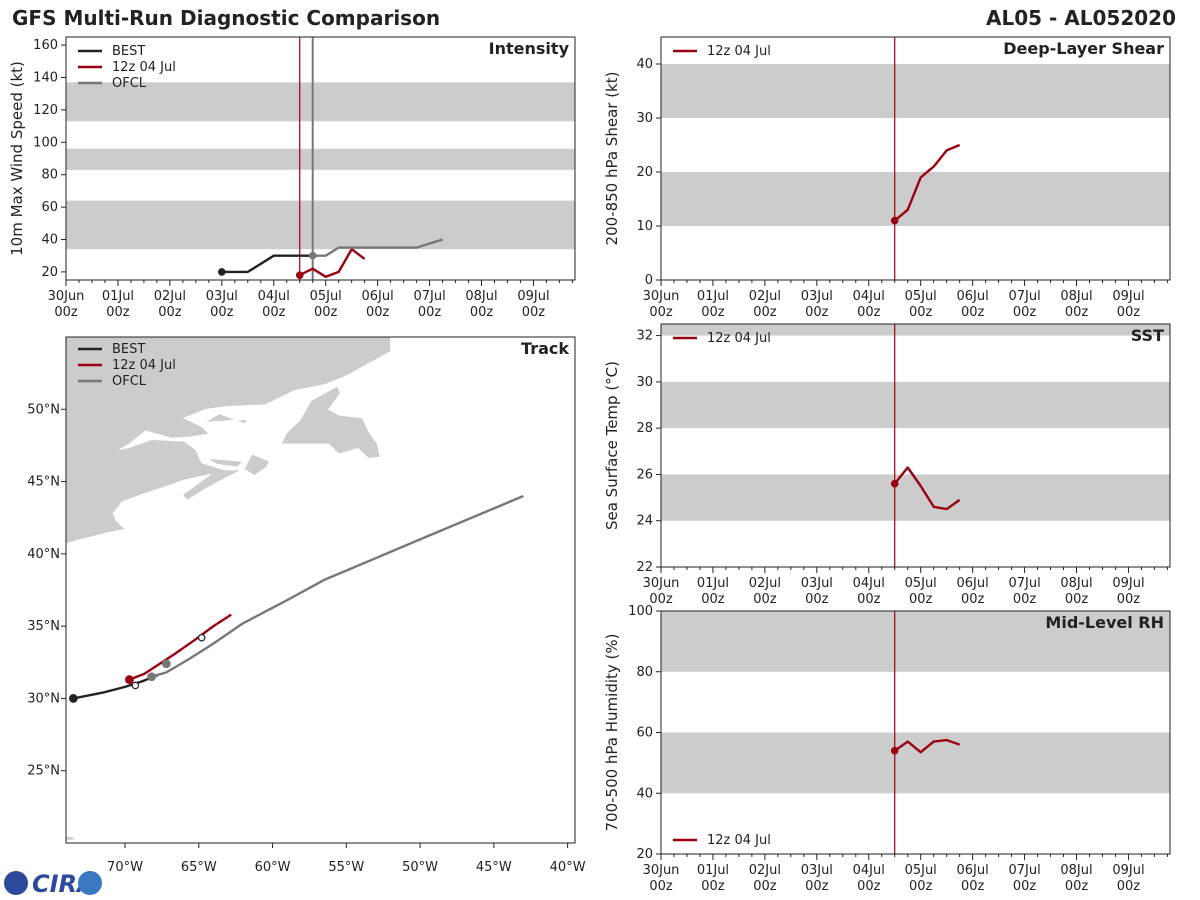 The image size is (1200, 900). I want to click on storm-id: AL05 - AL052020, so click(1081, 18).